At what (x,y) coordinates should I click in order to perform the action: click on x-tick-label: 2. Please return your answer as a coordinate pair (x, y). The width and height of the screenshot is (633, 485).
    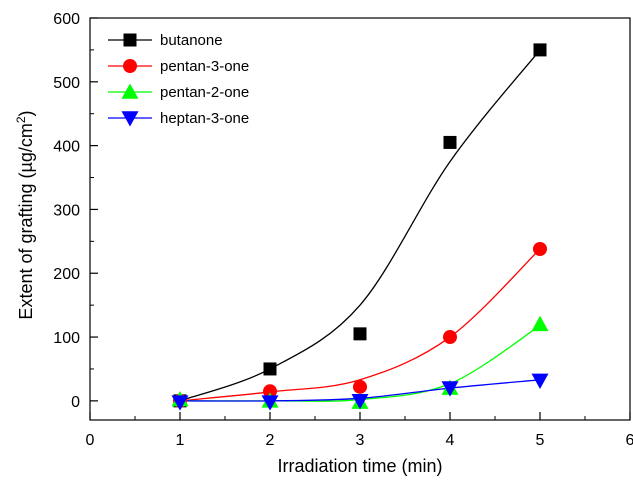
    Looking at the image, I should click on (270, 440).